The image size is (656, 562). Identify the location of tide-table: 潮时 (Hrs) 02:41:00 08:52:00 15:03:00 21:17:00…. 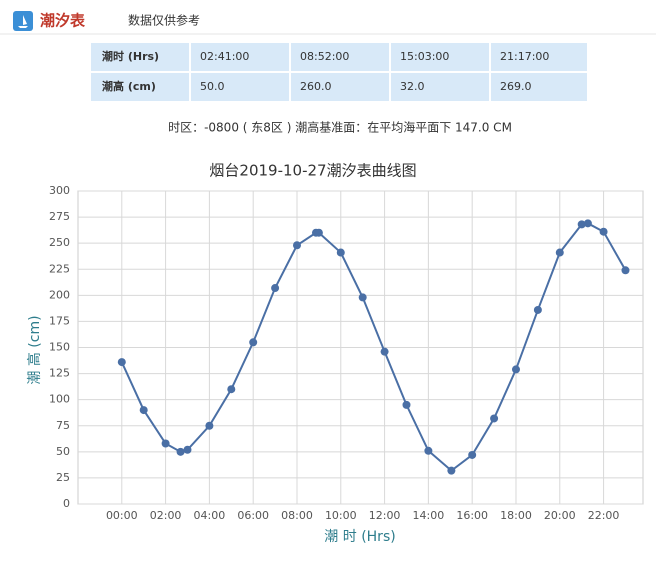
(339, 72).